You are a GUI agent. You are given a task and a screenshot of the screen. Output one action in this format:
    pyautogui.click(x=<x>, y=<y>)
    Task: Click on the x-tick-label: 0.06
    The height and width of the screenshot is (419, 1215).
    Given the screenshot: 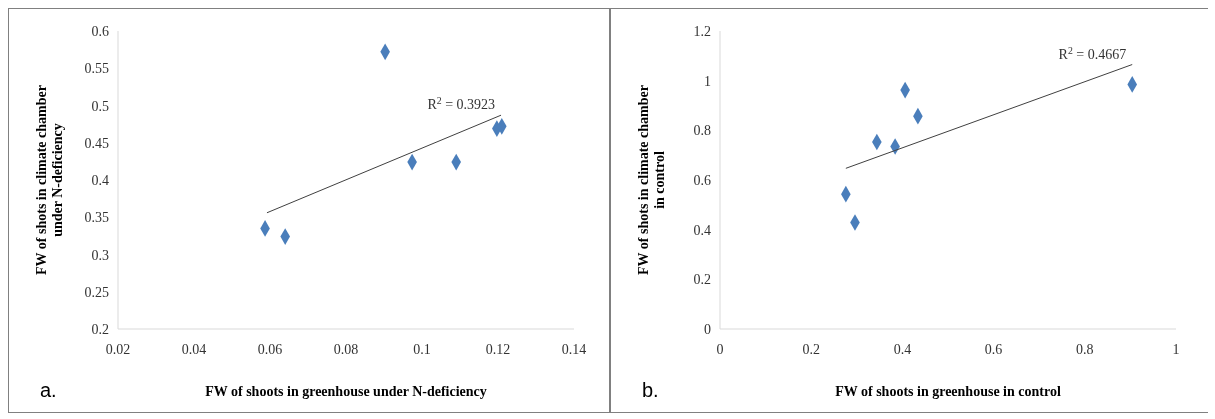 What is the action you would take?
    pyautogui.click(x=270, y=349)
    